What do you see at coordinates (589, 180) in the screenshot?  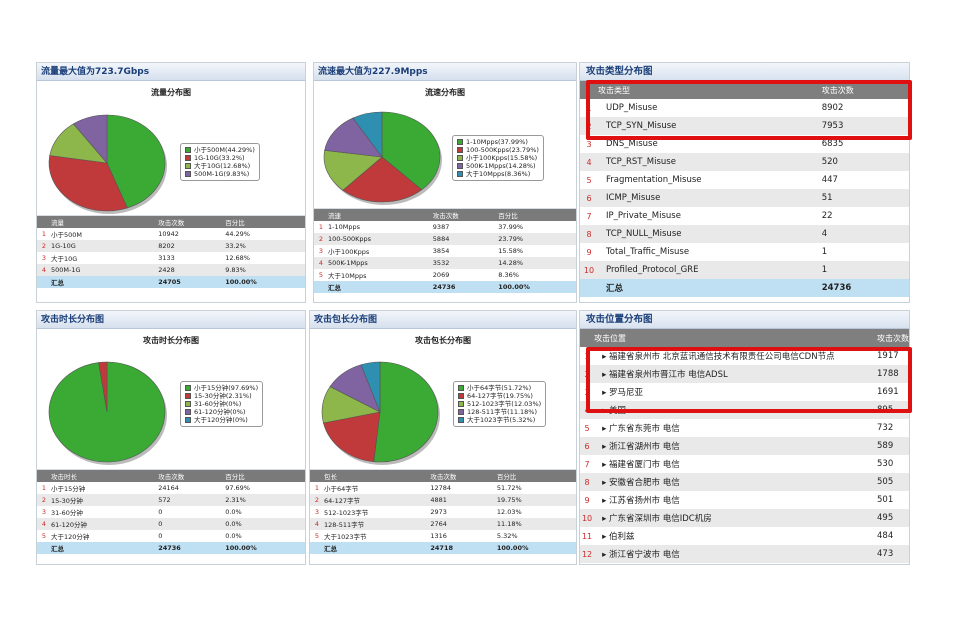 I see `row-index: 5` at bounding box center [589, 180].